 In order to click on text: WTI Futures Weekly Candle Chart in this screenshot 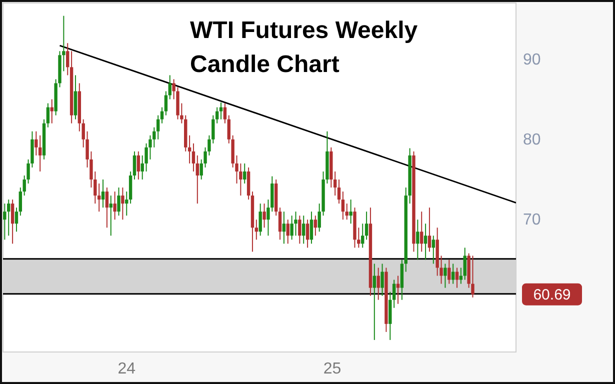, I will do `click(304, 47)`.